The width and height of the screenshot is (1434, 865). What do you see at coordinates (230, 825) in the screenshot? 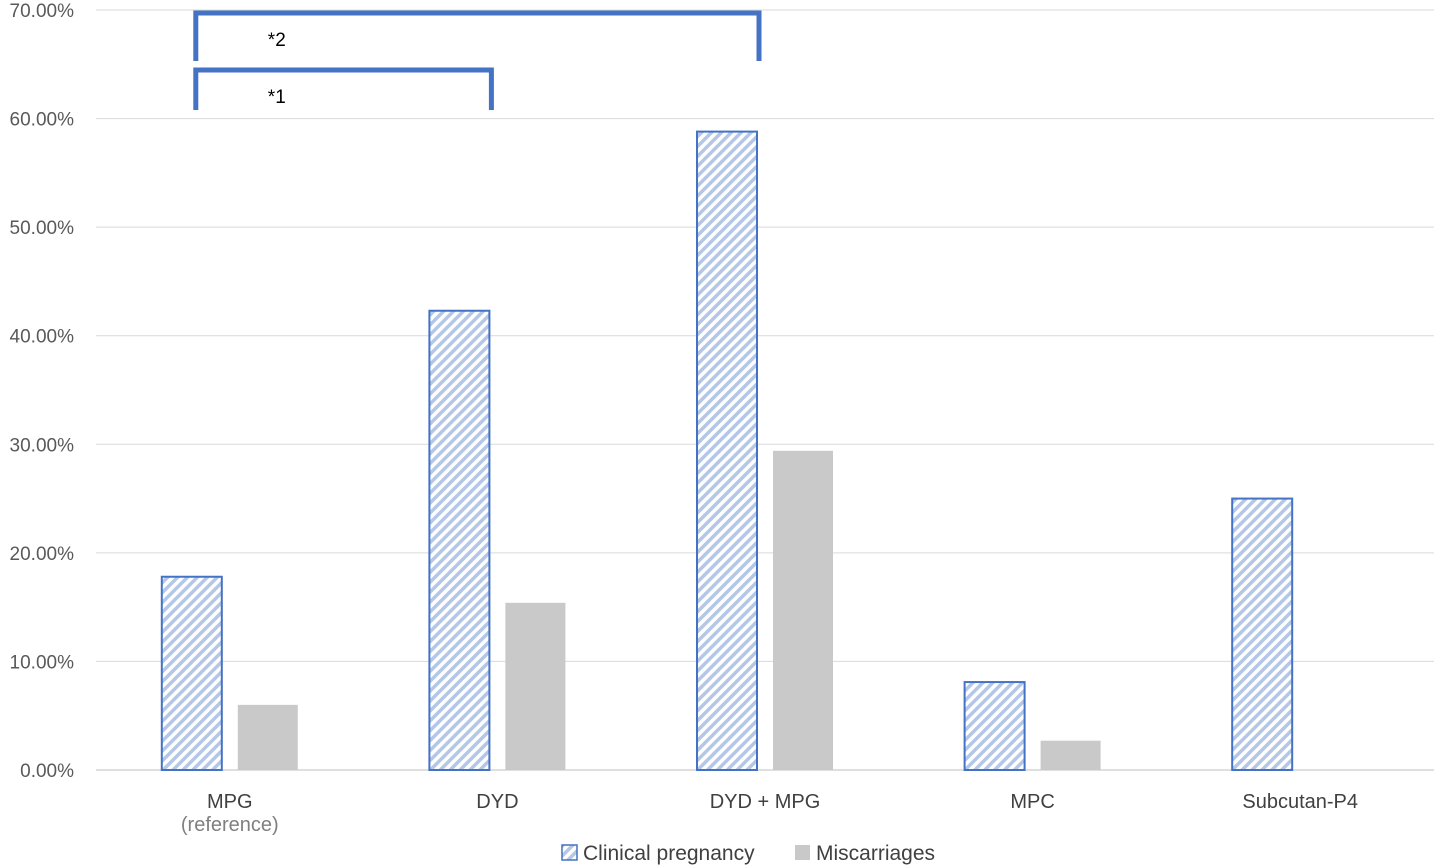
I see `x-tick-sublabel: (reference)` at bounding box center [230, 825].